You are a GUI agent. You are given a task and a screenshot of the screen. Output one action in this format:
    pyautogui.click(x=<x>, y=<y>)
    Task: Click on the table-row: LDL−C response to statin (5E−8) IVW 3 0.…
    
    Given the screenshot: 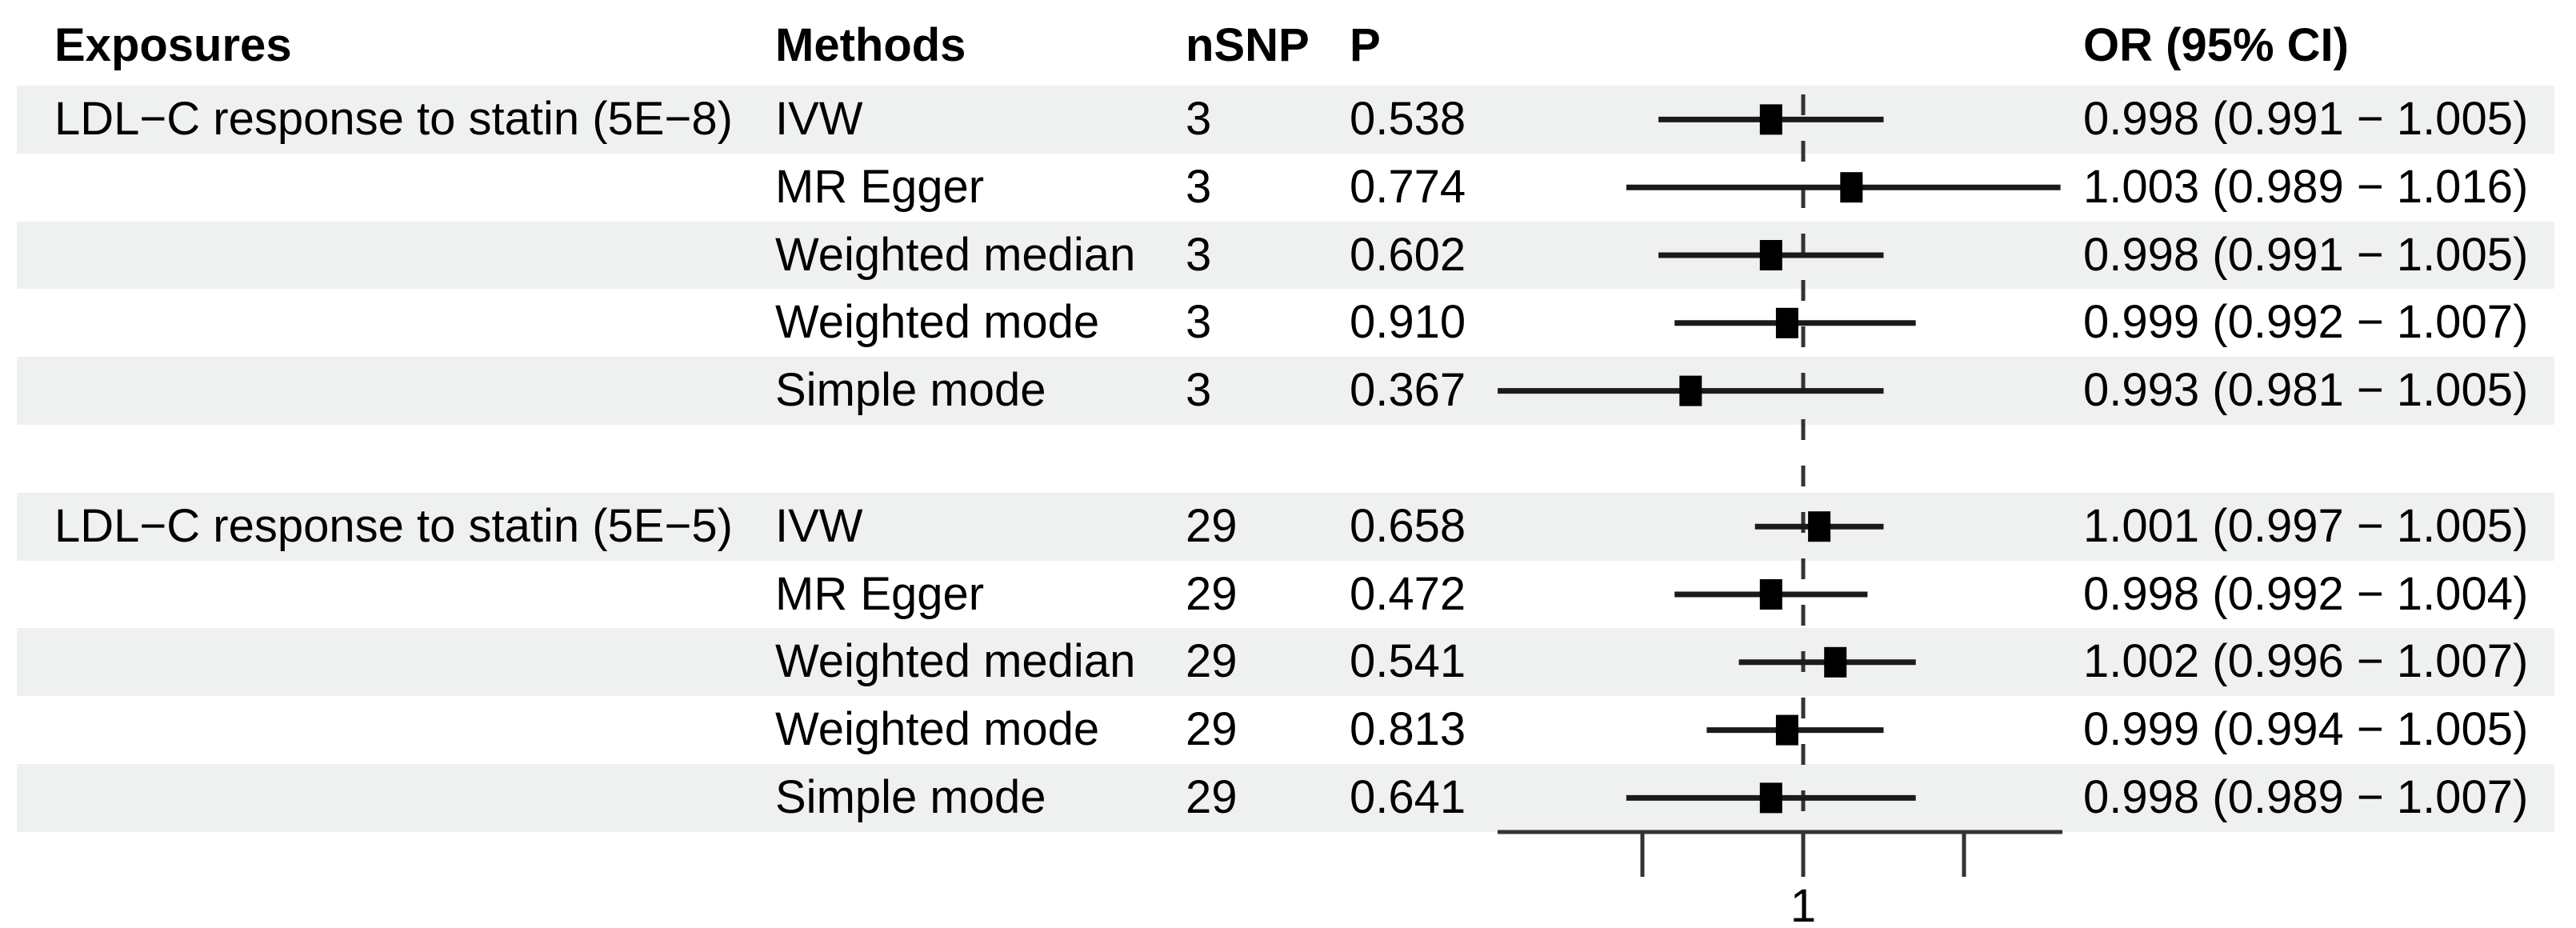 What is the action you would take?
    pyautogui.click(x=1288, y=120)
    